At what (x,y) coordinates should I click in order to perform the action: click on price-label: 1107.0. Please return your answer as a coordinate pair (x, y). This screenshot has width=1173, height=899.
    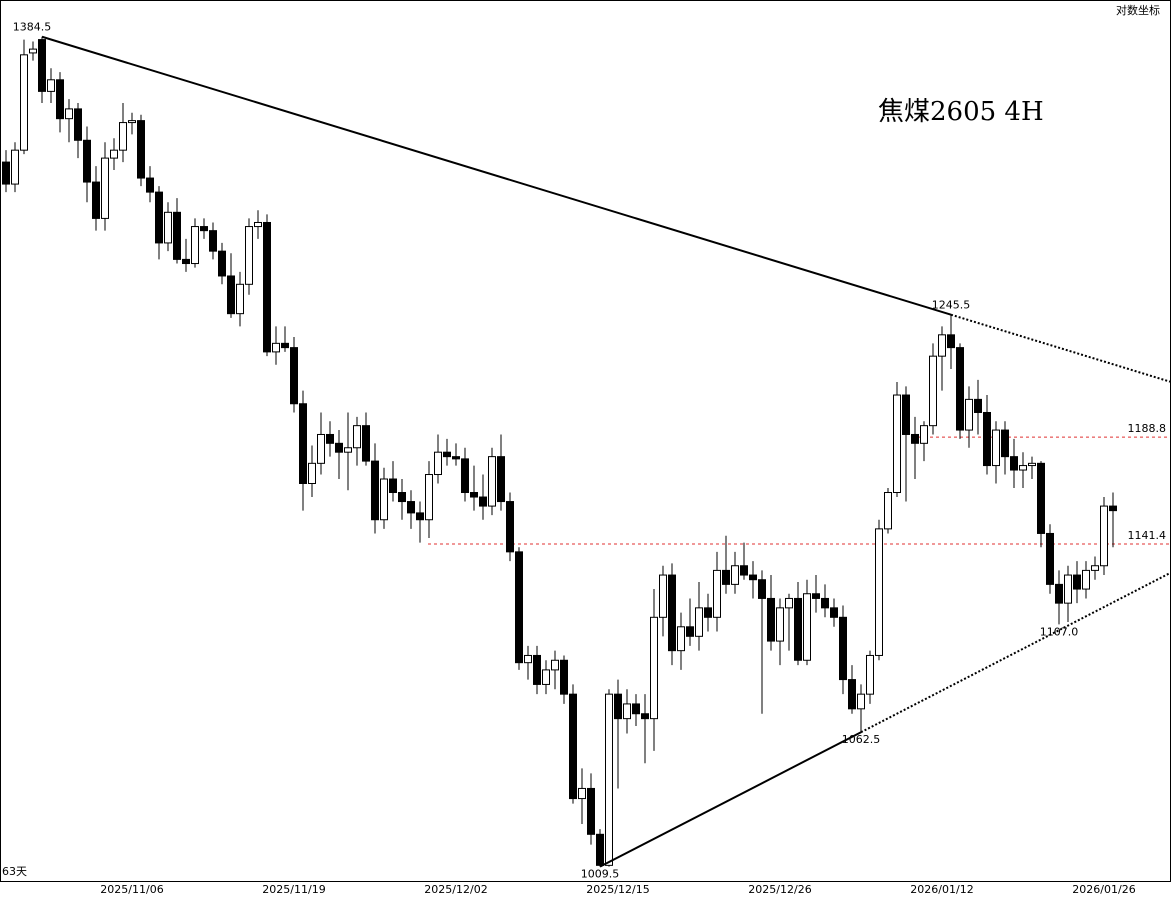
    Looking at the image, I should click on (1059, 631).